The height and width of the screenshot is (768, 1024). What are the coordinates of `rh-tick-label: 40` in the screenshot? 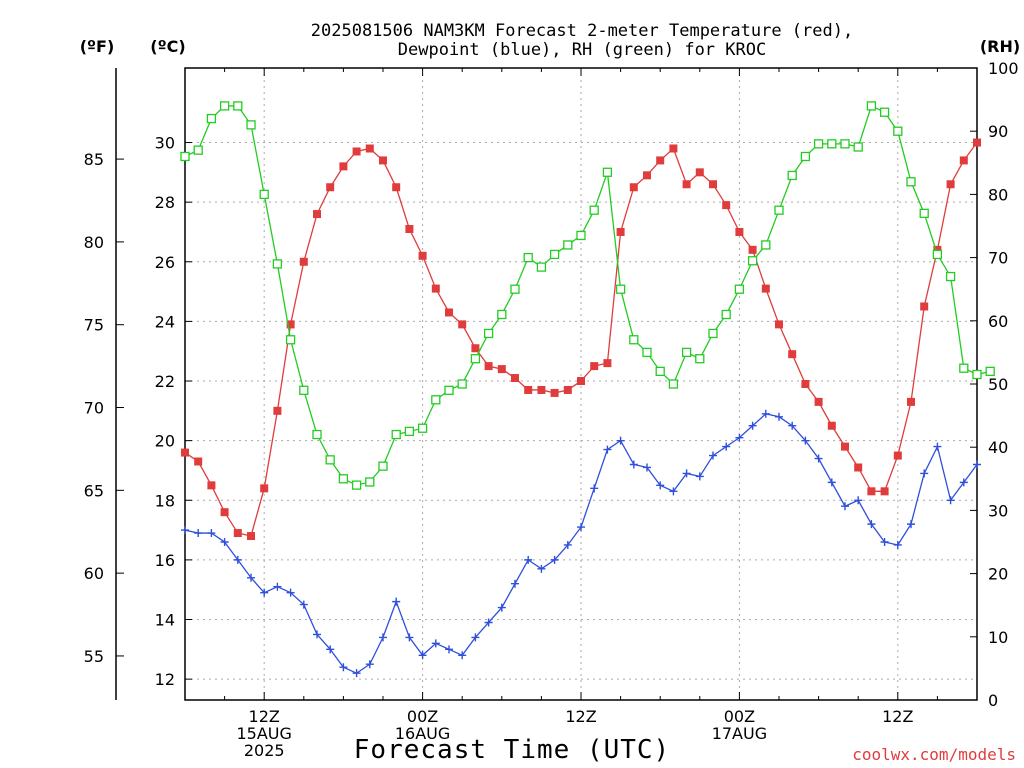 It's located at (998, 447).